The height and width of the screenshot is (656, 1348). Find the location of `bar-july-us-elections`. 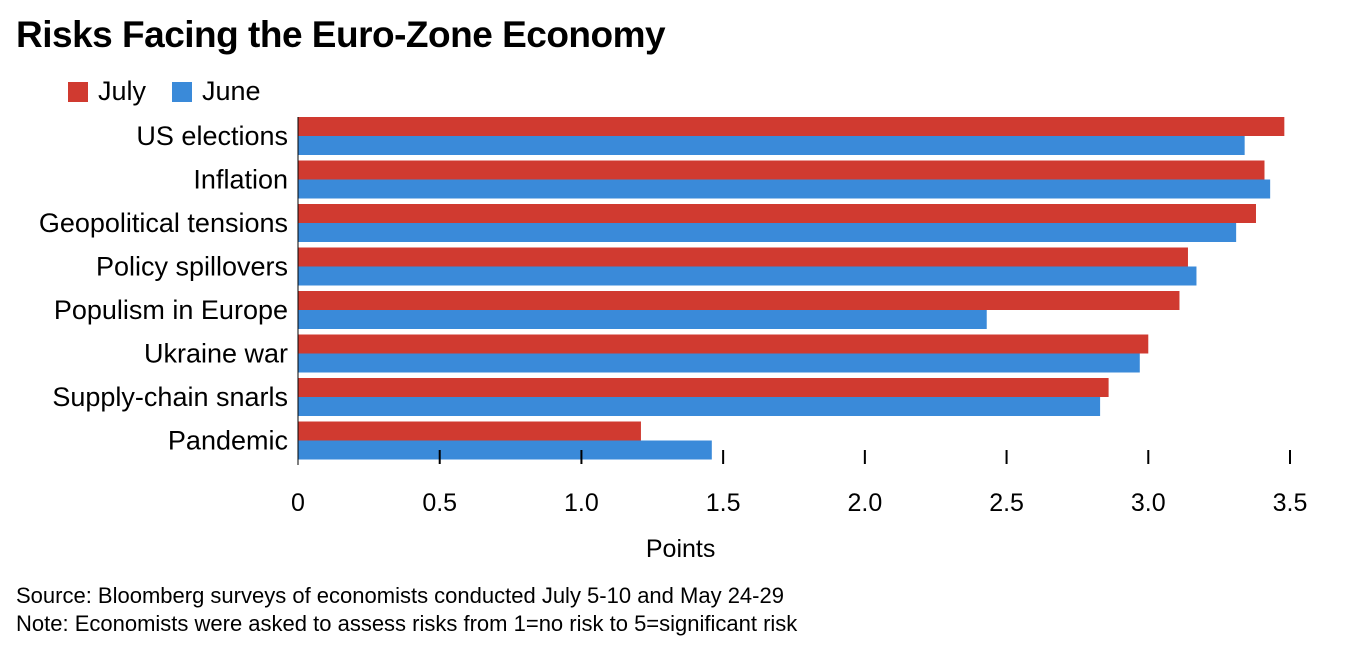

bar-july-us-elections is located at coordinates (791, 126).